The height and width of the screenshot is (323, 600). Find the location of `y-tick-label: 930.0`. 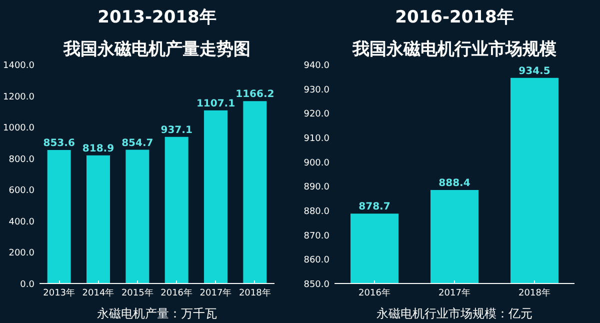

y-tick-label: 930.0 is located at coordinates (317, 90).